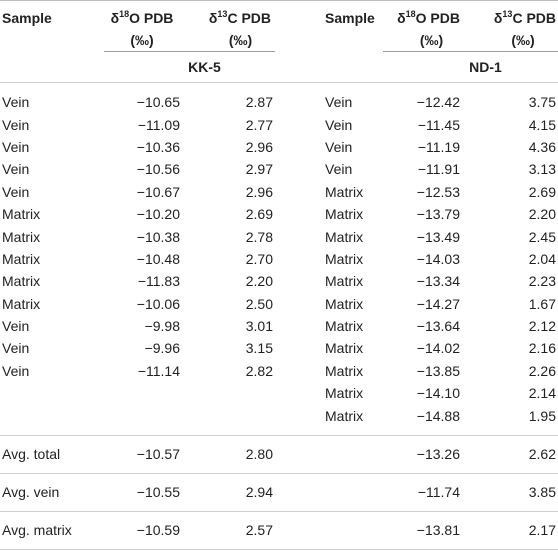 This screenshot has width=558, height=553. I want to click on header-d18o-left: δ18O PDB (‰), so click(142, 26).